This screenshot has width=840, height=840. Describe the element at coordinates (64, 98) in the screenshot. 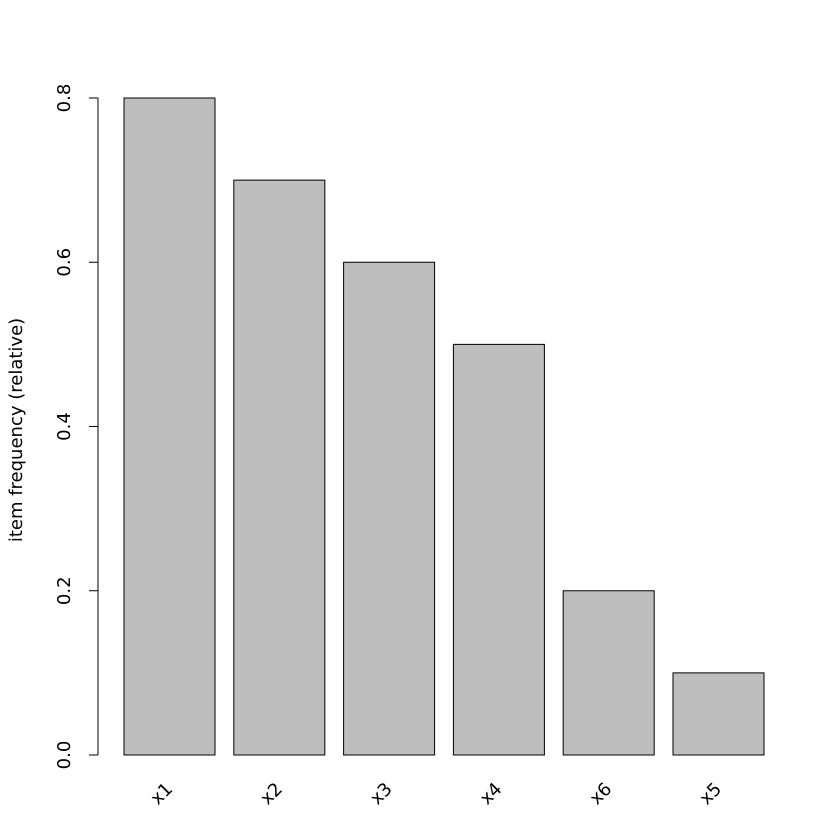

I see `y-tick-label: 0.8` at that location.